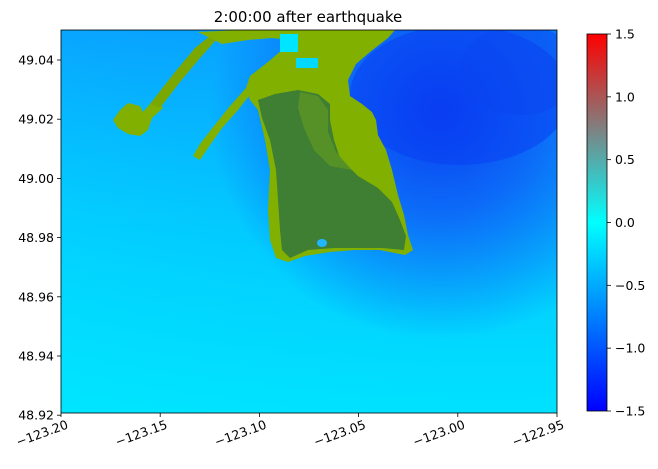 The image size is (658, 469). I want to click on y-tick-label: 48.92, so click(36, 415).